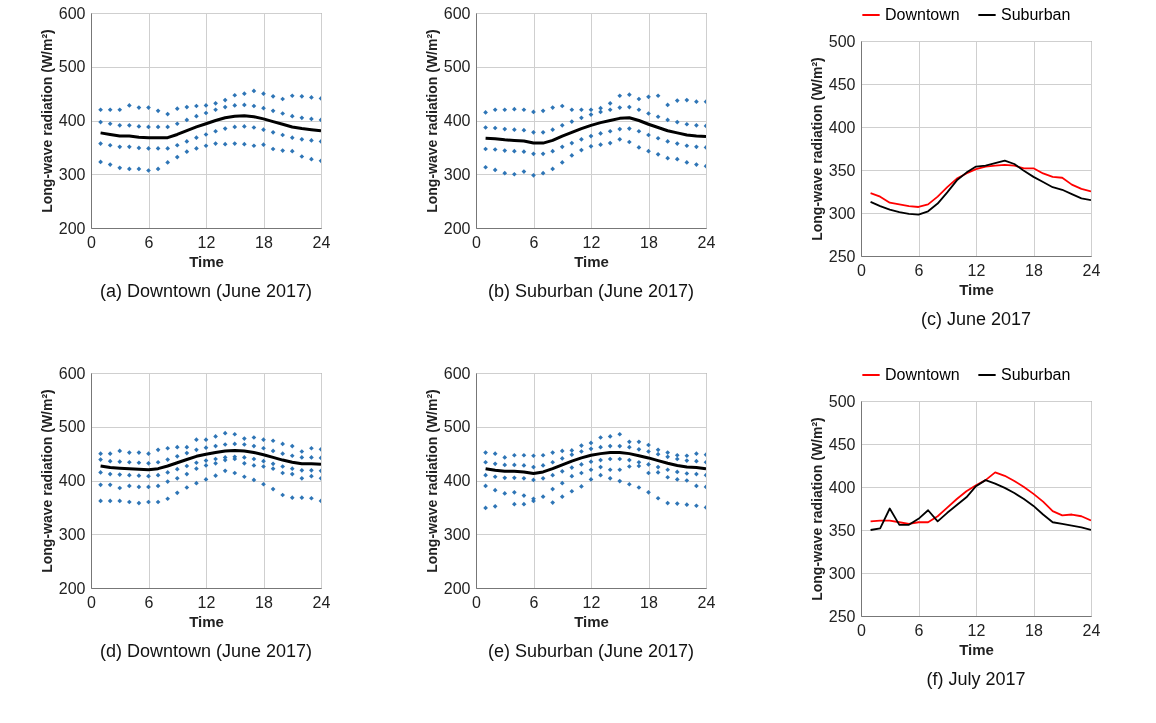 The height and width of the screenshot is (723, 1156). Describe the element at coordinates (976, 679) in the screenshot. I see `text: (f) July 2017` at that location.